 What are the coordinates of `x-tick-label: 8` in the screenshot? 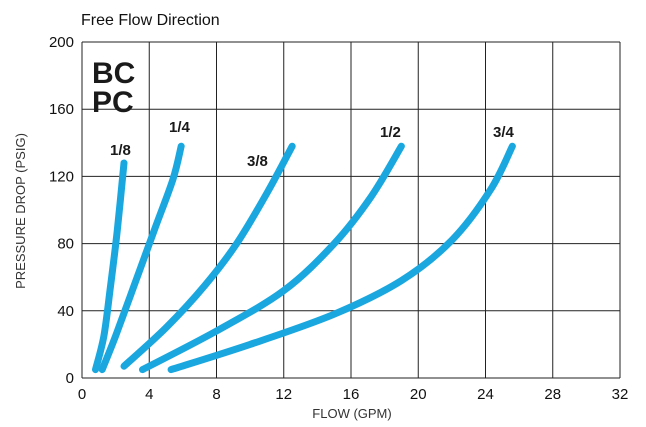 It's located at (216, 394).